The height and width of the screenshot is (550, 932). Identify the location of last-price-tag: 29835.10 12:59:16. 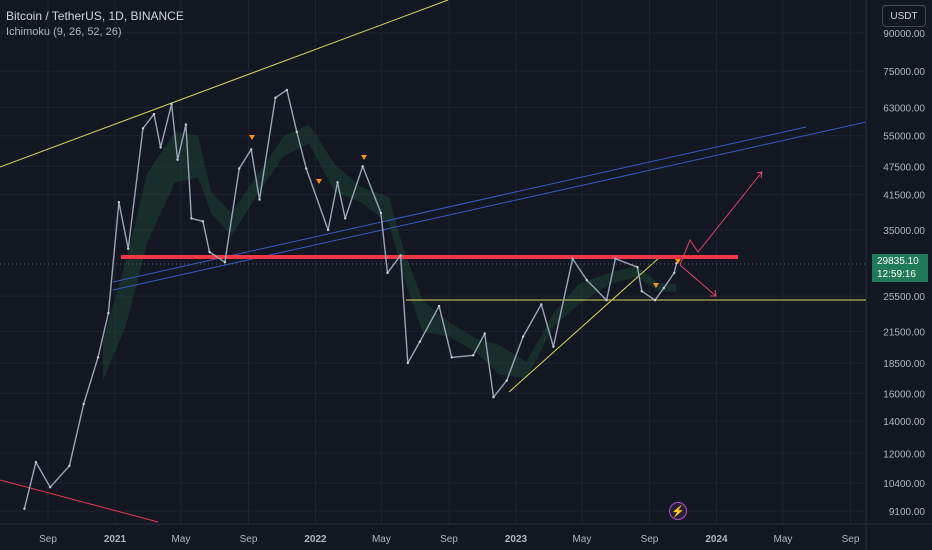
(900, 268).